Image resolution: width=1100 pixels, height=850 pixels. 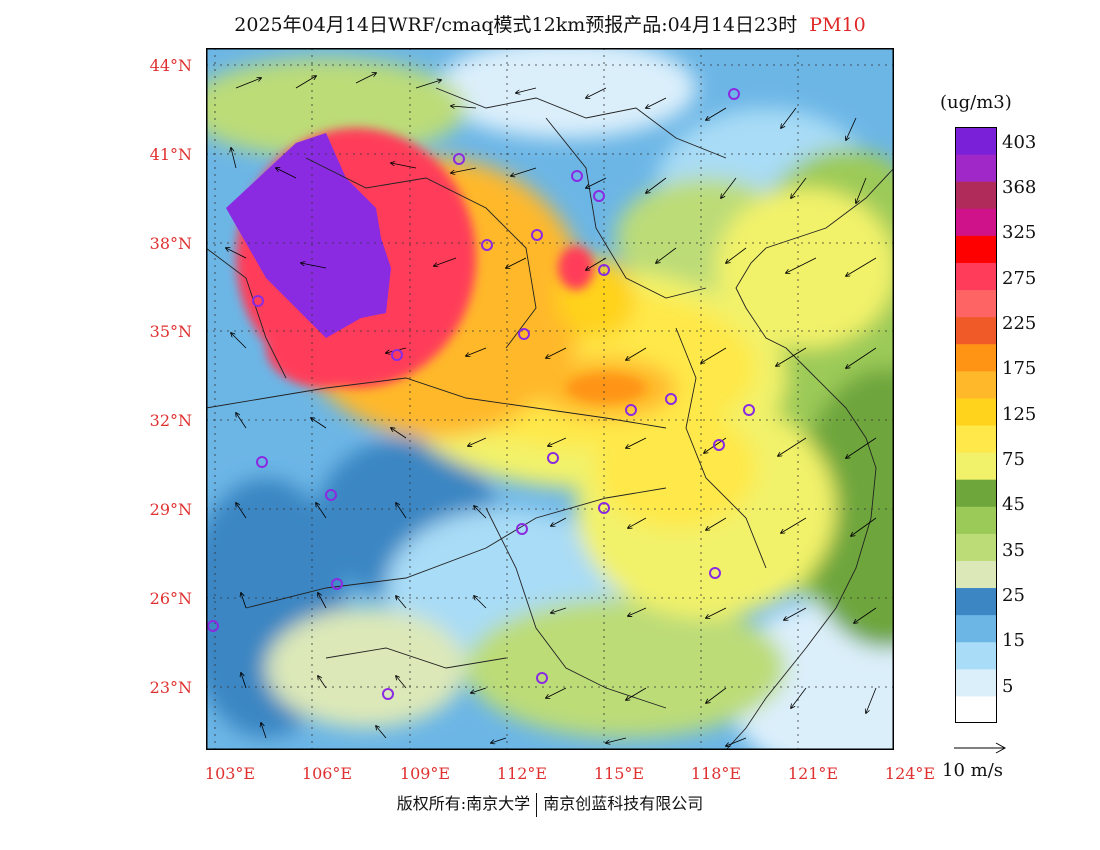 I want to click on colorbar, so click(x=976, y=425).